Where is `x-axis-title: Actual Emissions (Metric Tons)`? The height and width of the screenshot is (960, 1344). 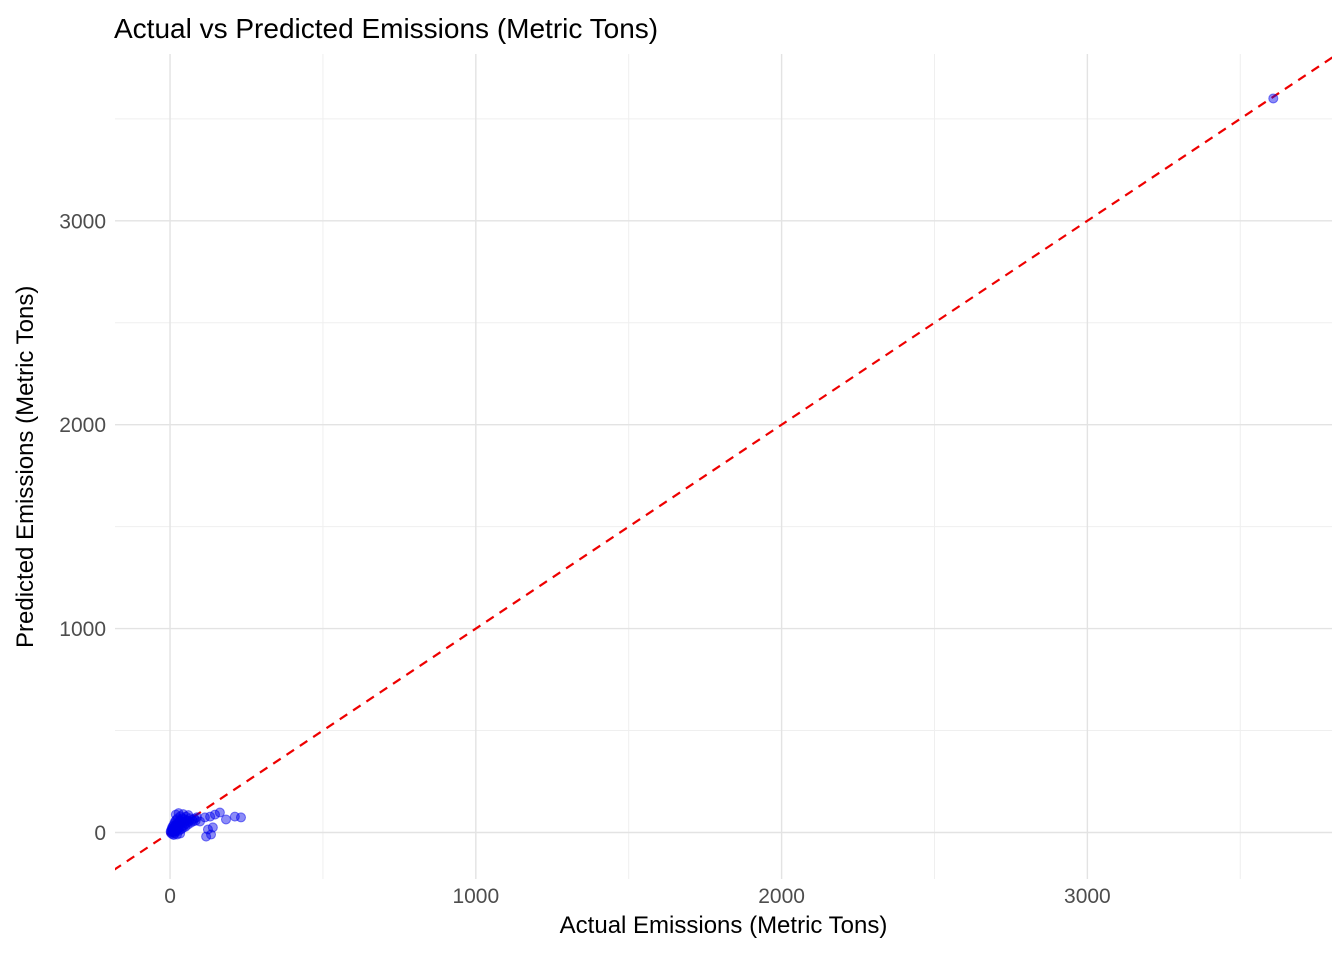 x-axis-title: Actual Emissions (Metric Tons) is located at coordinates (723, 925).